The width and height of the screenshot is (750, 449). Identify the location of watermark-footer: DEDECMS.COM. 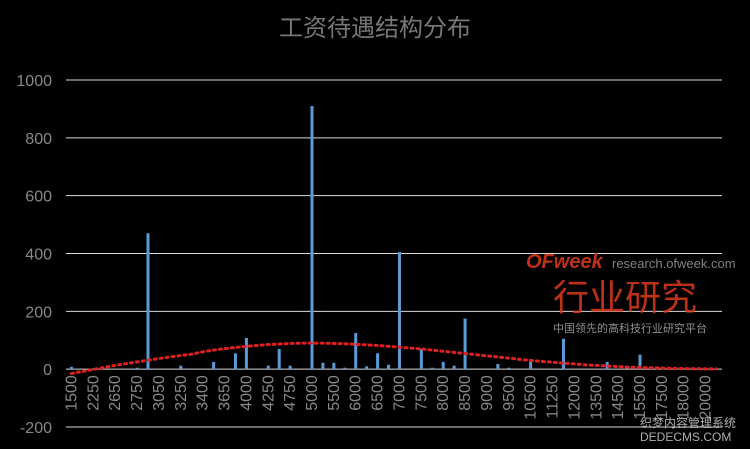
(685, 437).